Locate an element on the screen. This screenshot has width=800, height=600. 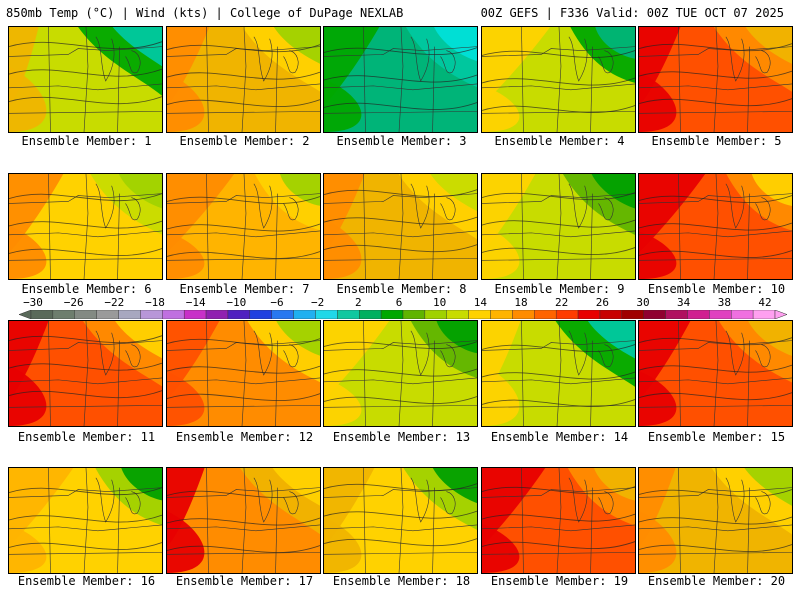
ensemble-member-label: Ensemble Member: 10 is located at coordinates (716, 289).